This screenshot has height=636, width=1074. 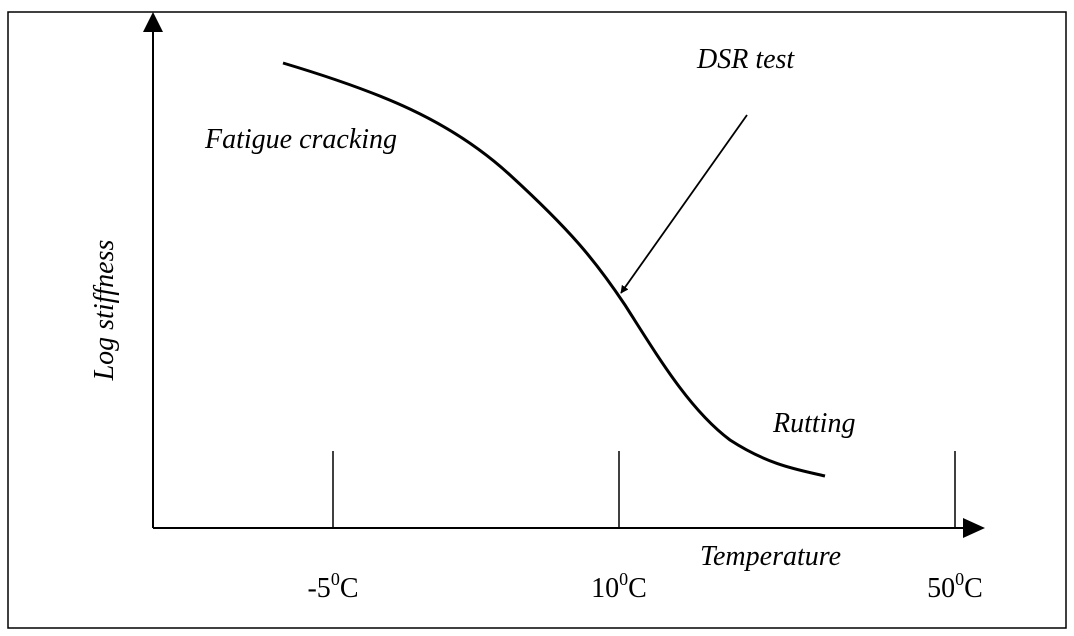 I want to click on annotation: Fatigue cracking, so click(x=300, y=139).